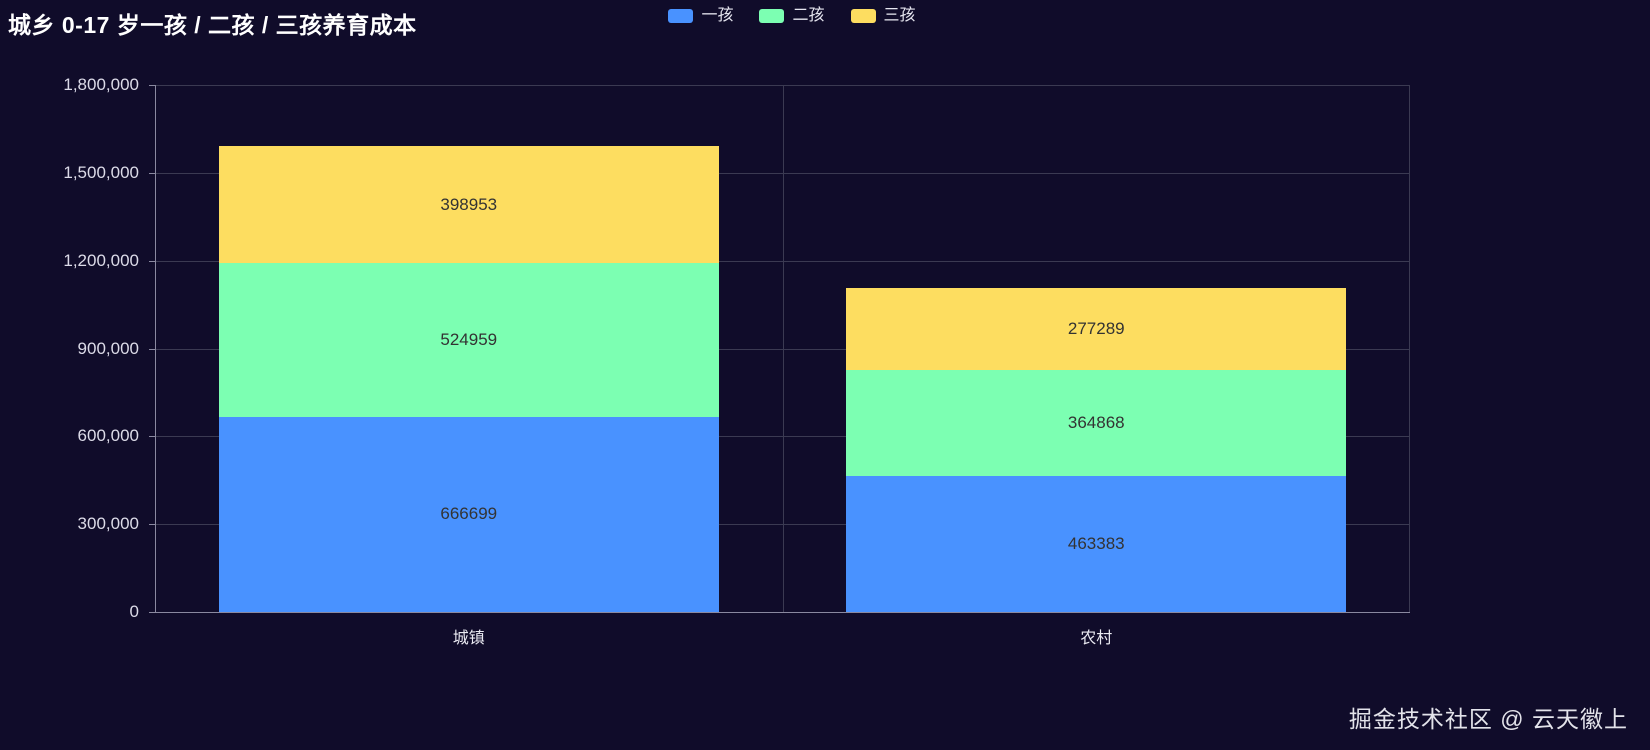 The height and width of the screenshot is (750, 1650). I want to click on bar-value-label: 277289, so click(1096, 328).